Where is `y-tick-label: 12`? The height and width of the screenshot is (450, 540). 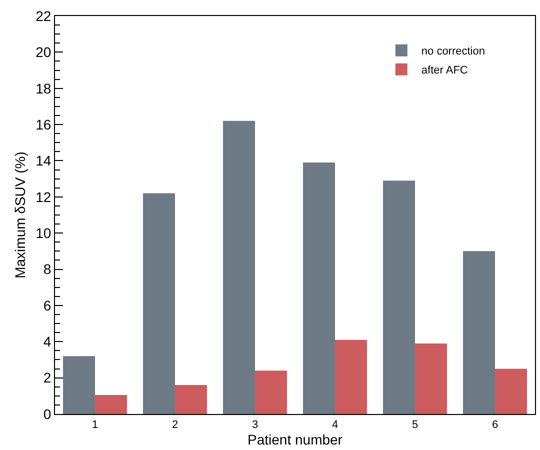 y-tick-label: 12 is located at coordinates (44, 196).